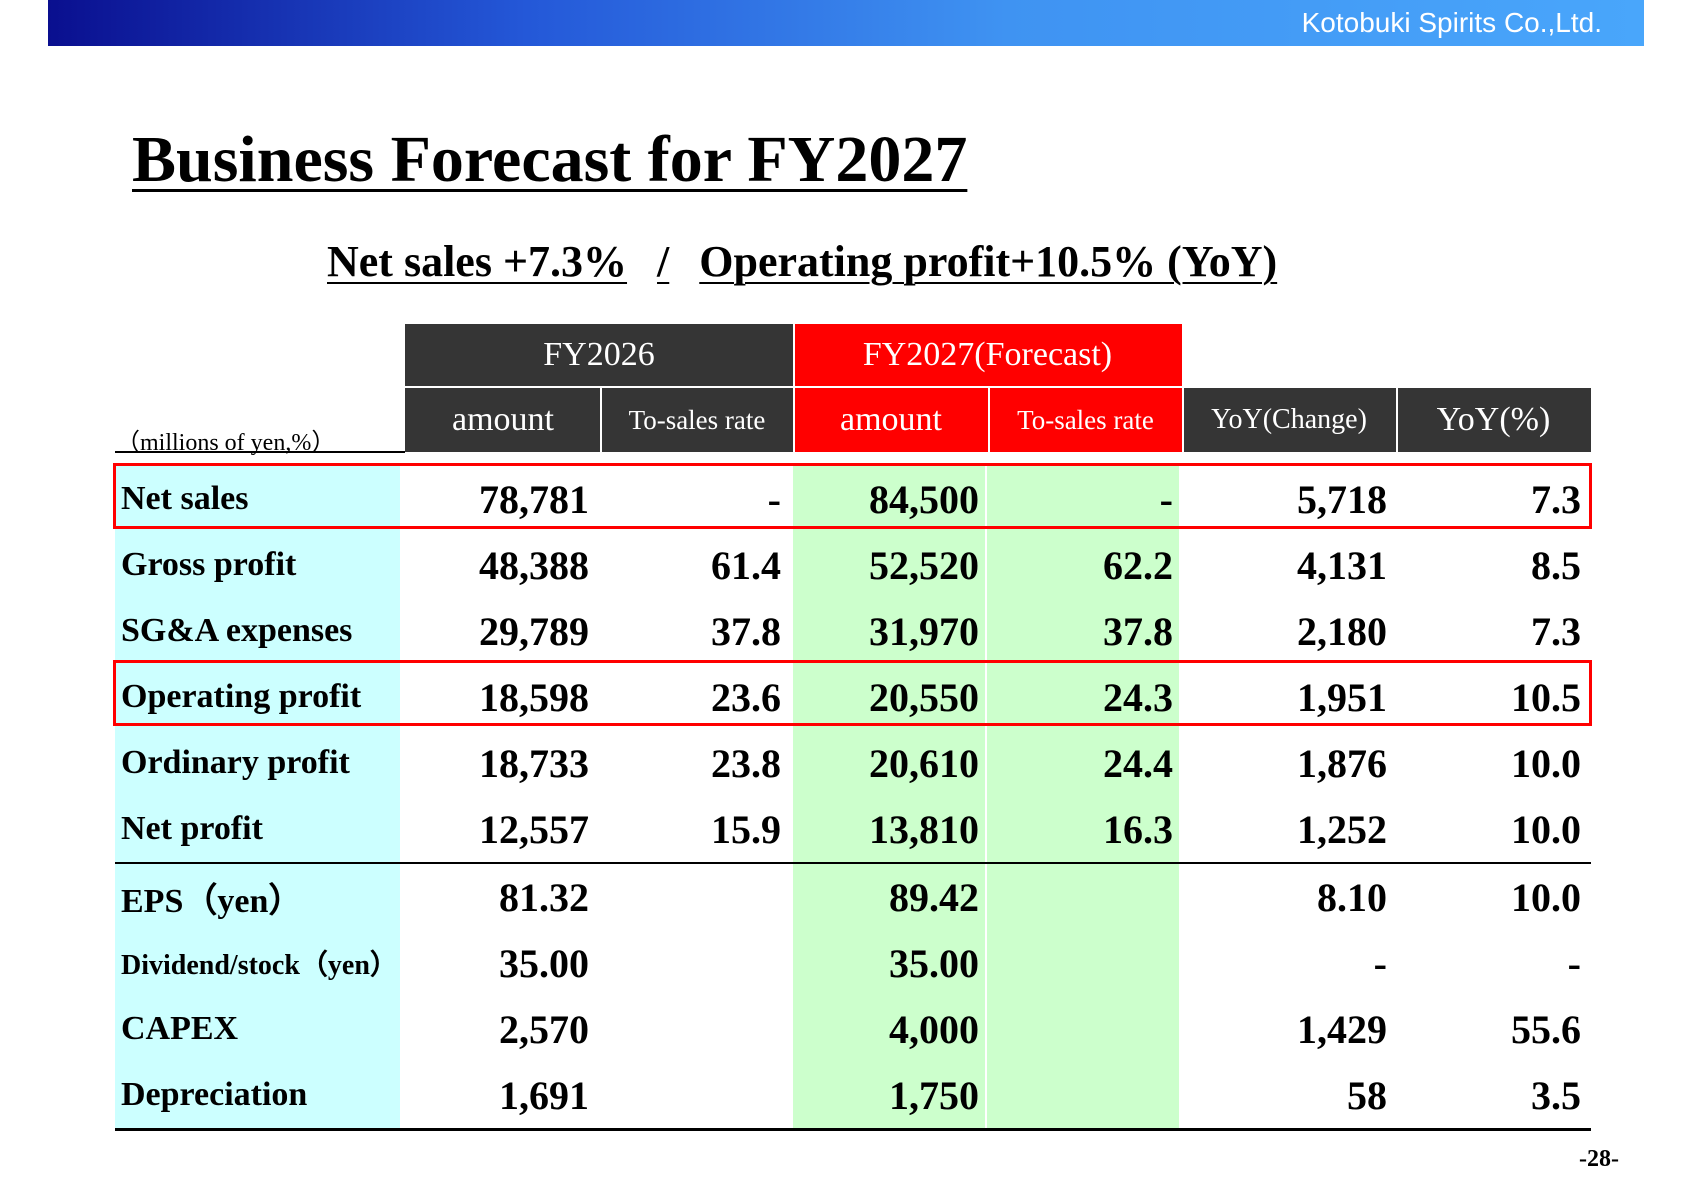 The width and height of the screenshot is (1683, 1190). I want to click on header-fy2027-to-sales-rate: To-sales rate, so click(1085, 420).